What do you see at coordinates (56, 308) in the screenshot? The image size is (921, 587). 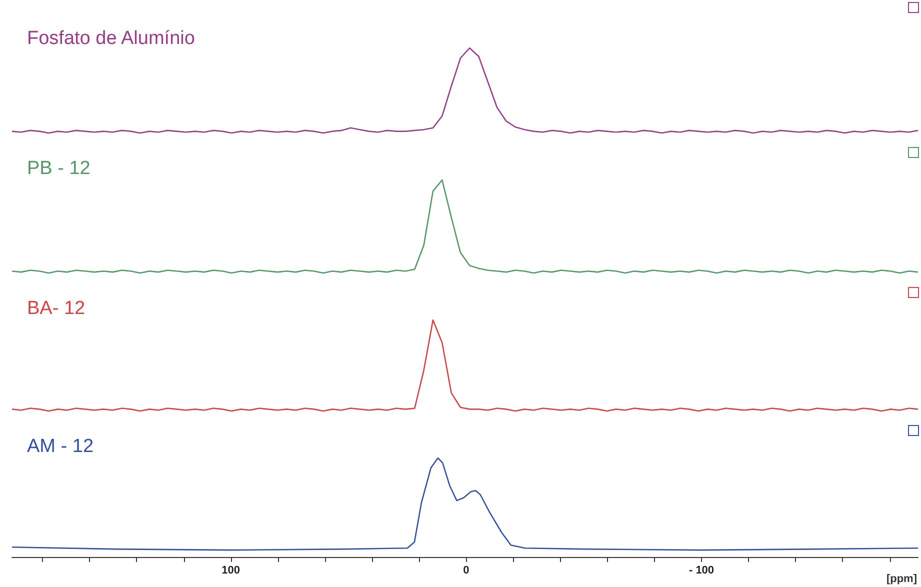 I see `chart-title: BA- 12` at bounding box center [56, 308].